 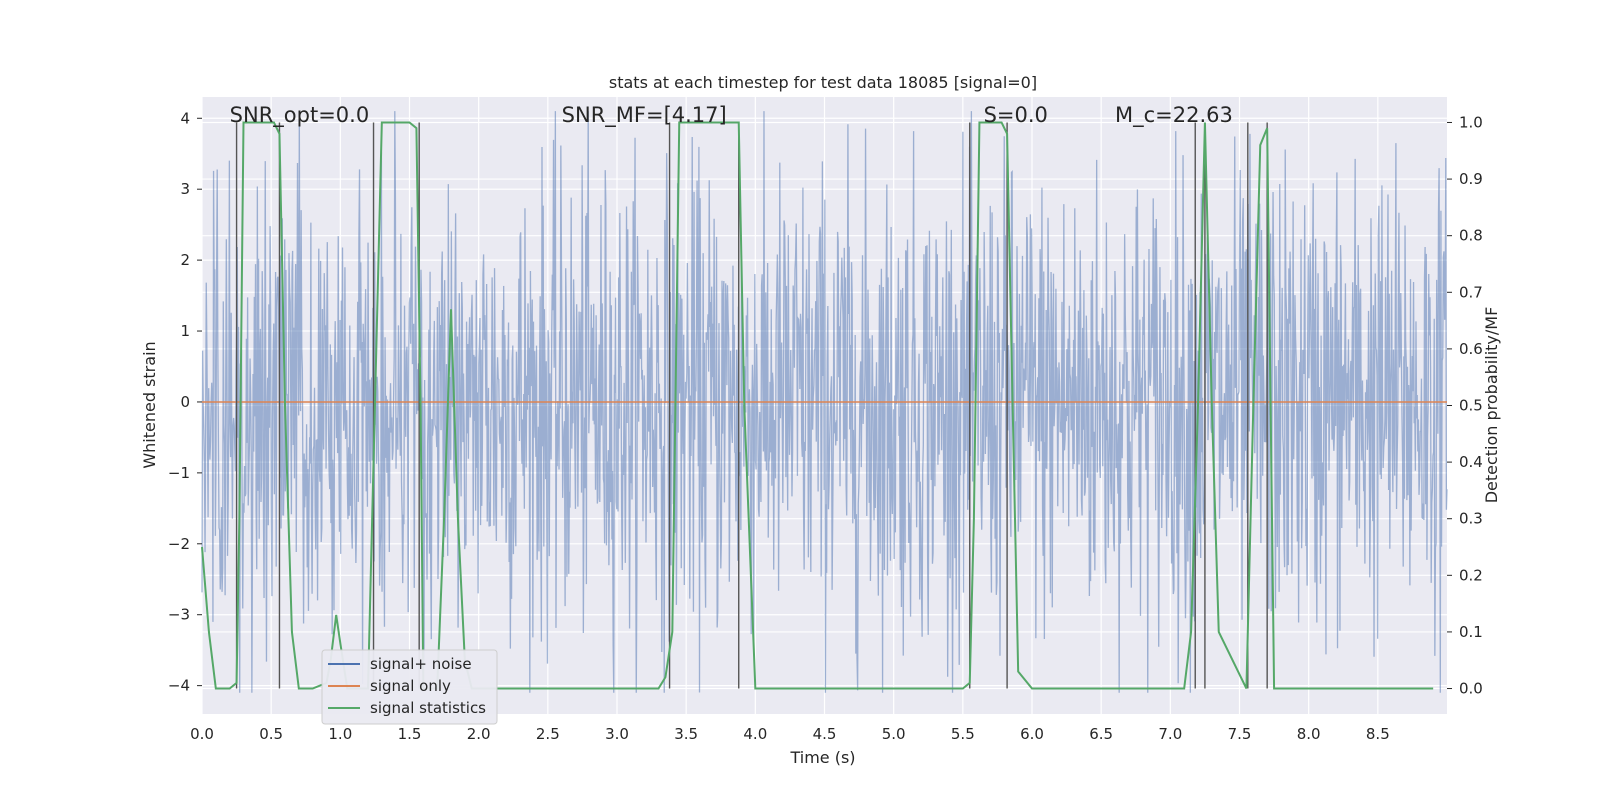 I want to click on x-tick-label: 0.5, so click(x=271, y=734).